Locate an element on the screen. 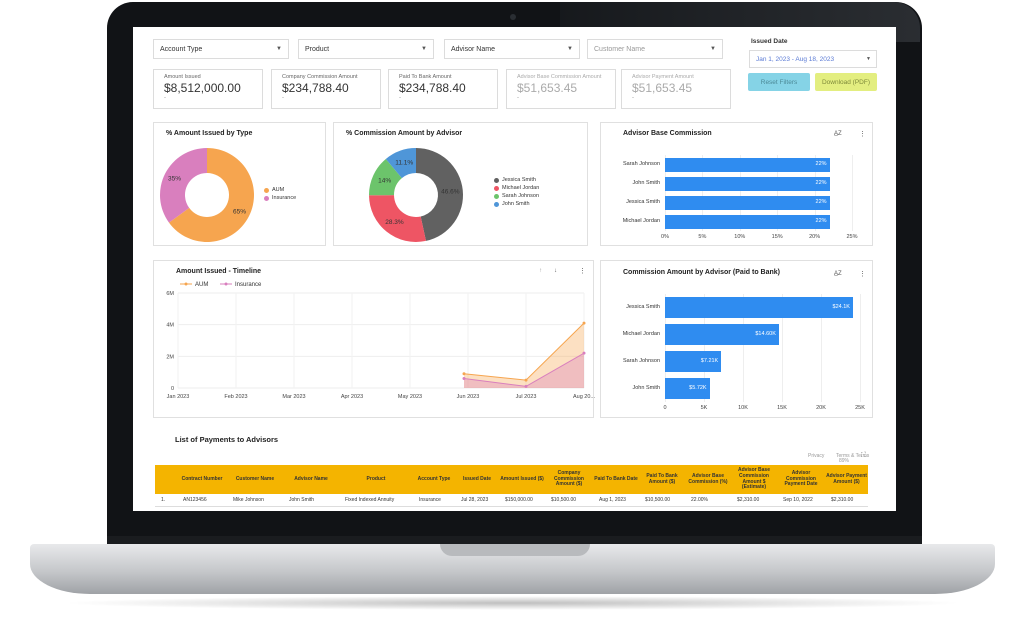 This screenshot has width=1024, height=619. table-cell: John Smith is located at coordinates (302, 500).